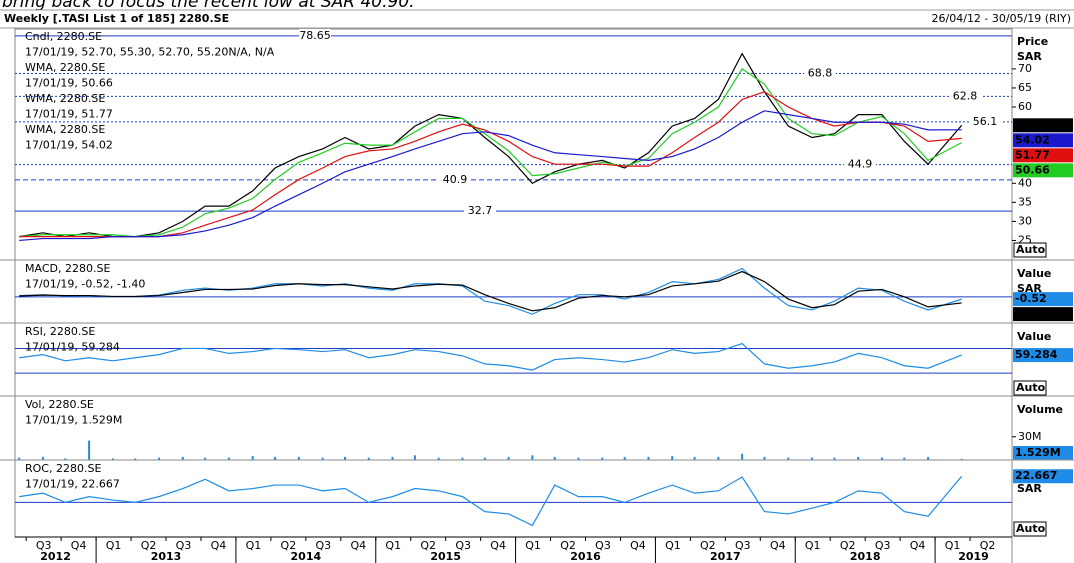 This screenshot has height=563, width=1074. Describe the element at coordinates (72, 347) in the screenshot. I see `legend-text: 17/01/19, 59.284` at that location.